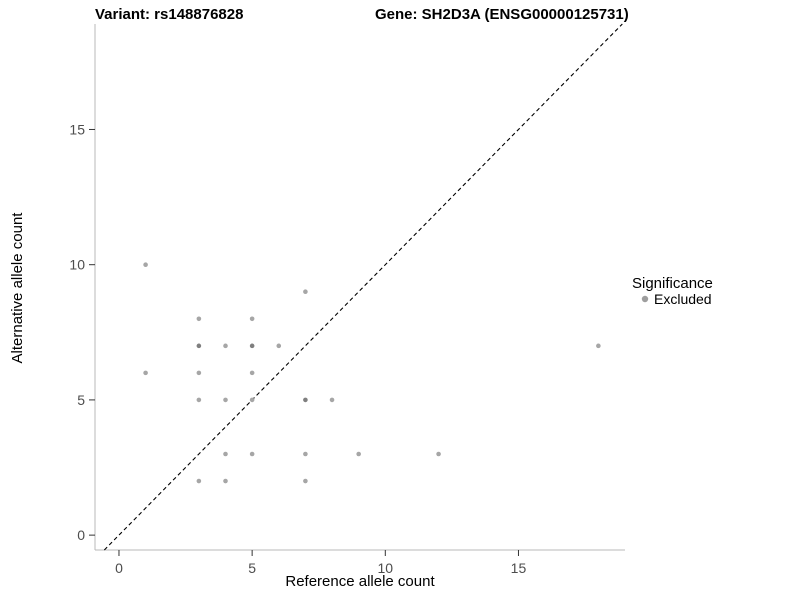  What do you see at coordinates (81, 535) in the screenshot?
I see `y-tick-label: 0` at bounding box center [81, 535].